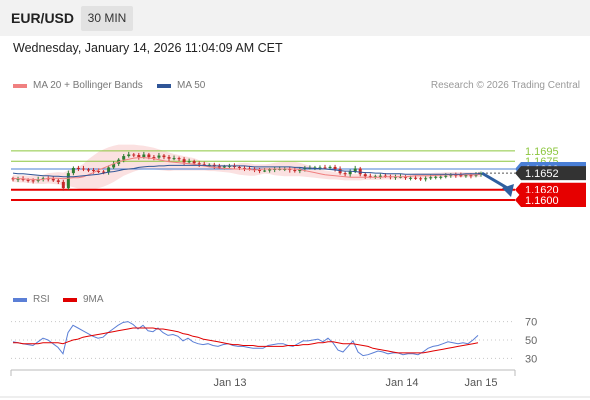  Describe the element at coordinates (508, 191) in the screenshot. I see `forecast-arrow-head` at that location.